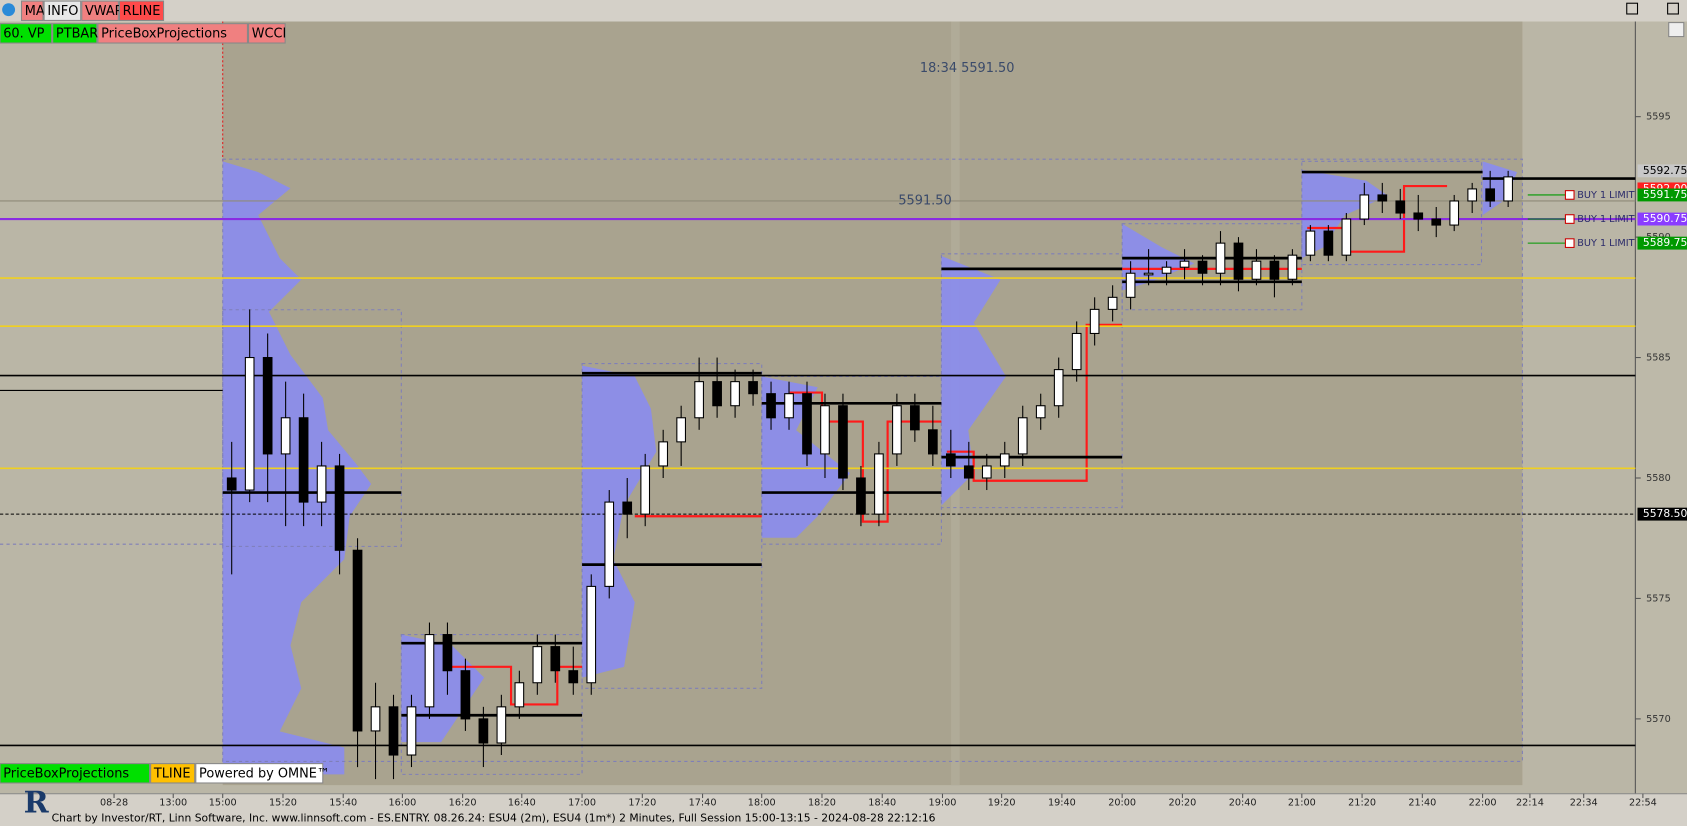 Image resolution: width=1687 pixels, height=826 pixels. I want to click on indicator-label: MA, so click(35, 11).